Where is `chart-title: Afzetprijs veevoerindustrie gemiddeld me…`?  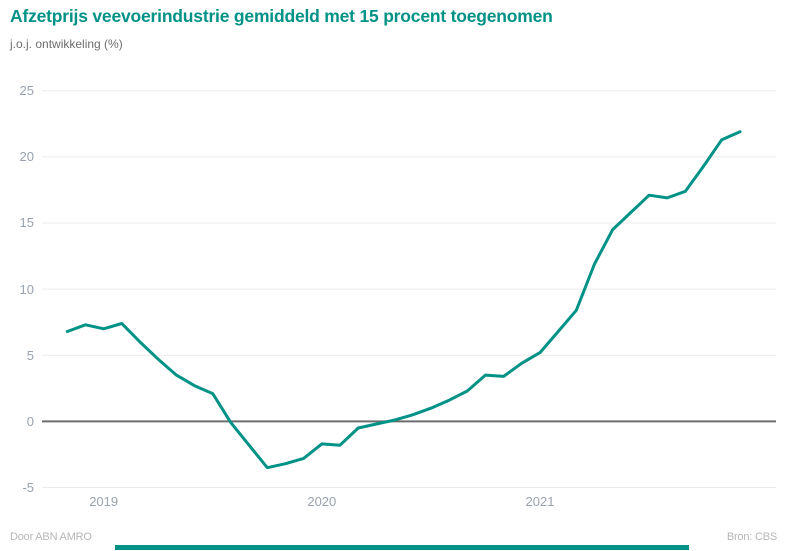
chart-title: Afzetprijs veevoerindustrie gemiddeld me… is located at coordinates (281, 16).